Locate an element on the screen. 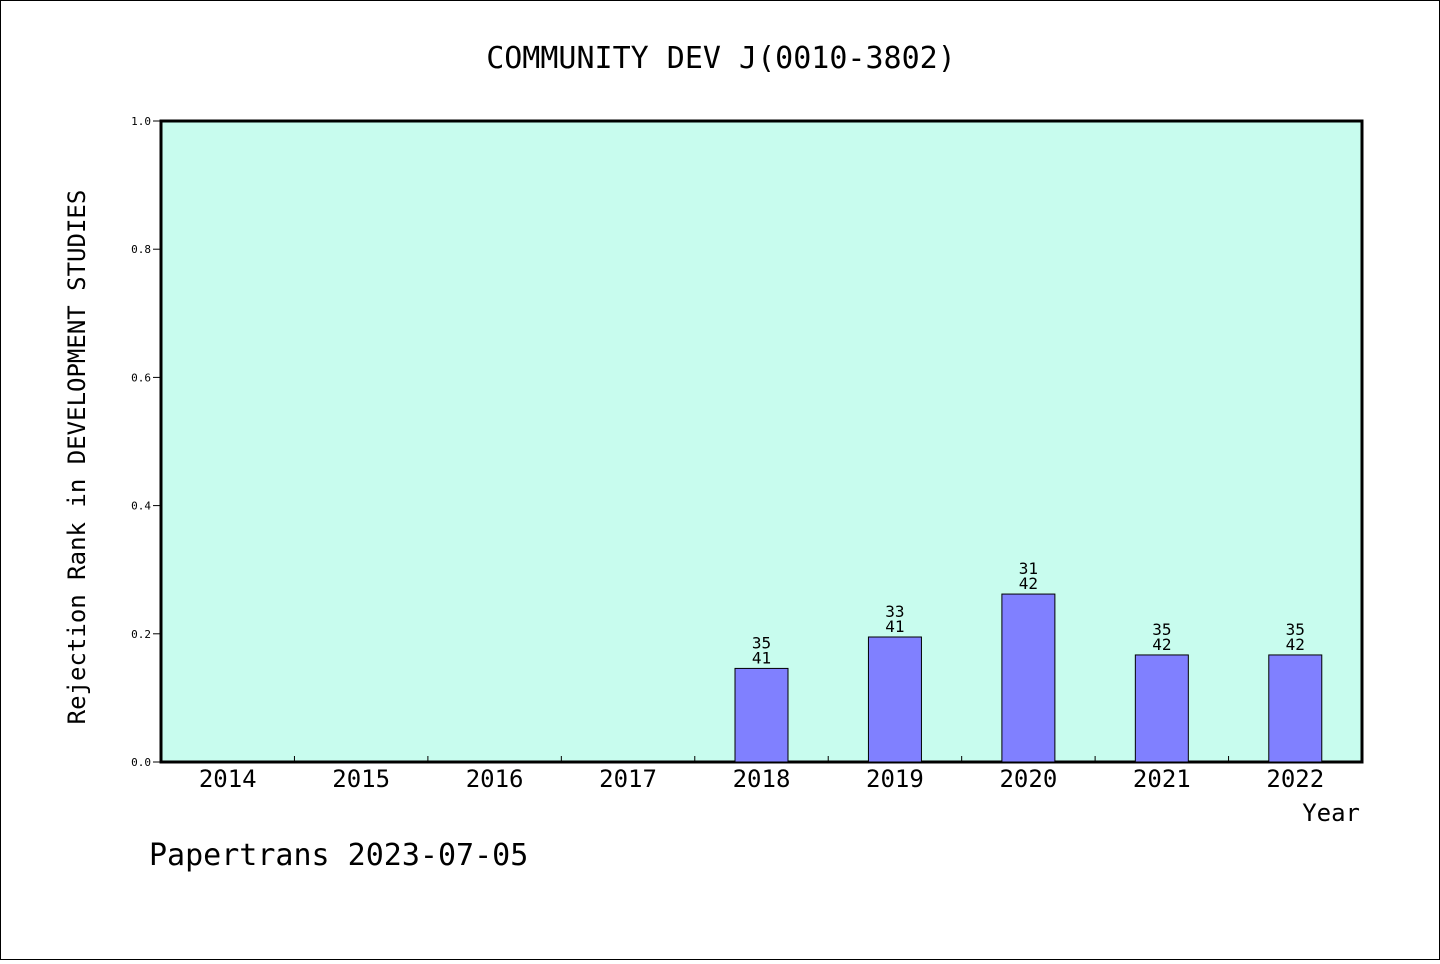 This screenshot has width=1440, height=964. x-tick-label: 2022 is located at coordinates (1295, 779).